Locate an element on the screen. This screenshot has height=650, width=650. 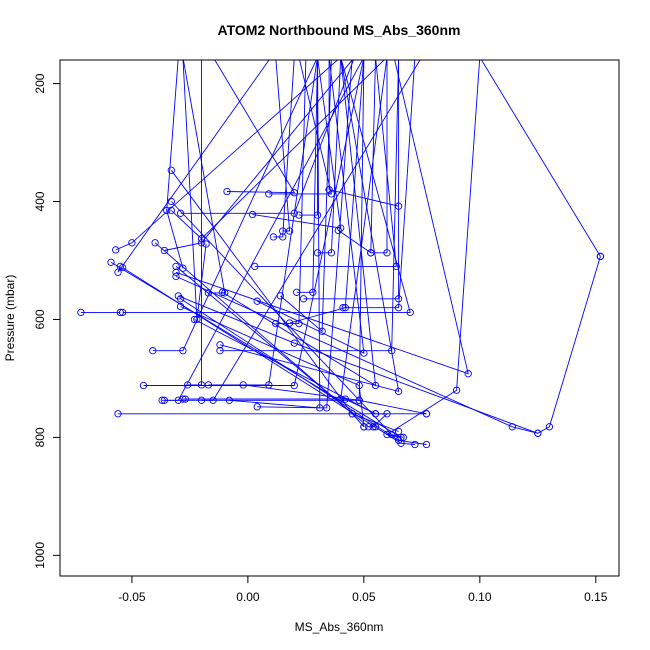
x-axis-label: MS_Abs_360nm is located at coordinates (339, 627).